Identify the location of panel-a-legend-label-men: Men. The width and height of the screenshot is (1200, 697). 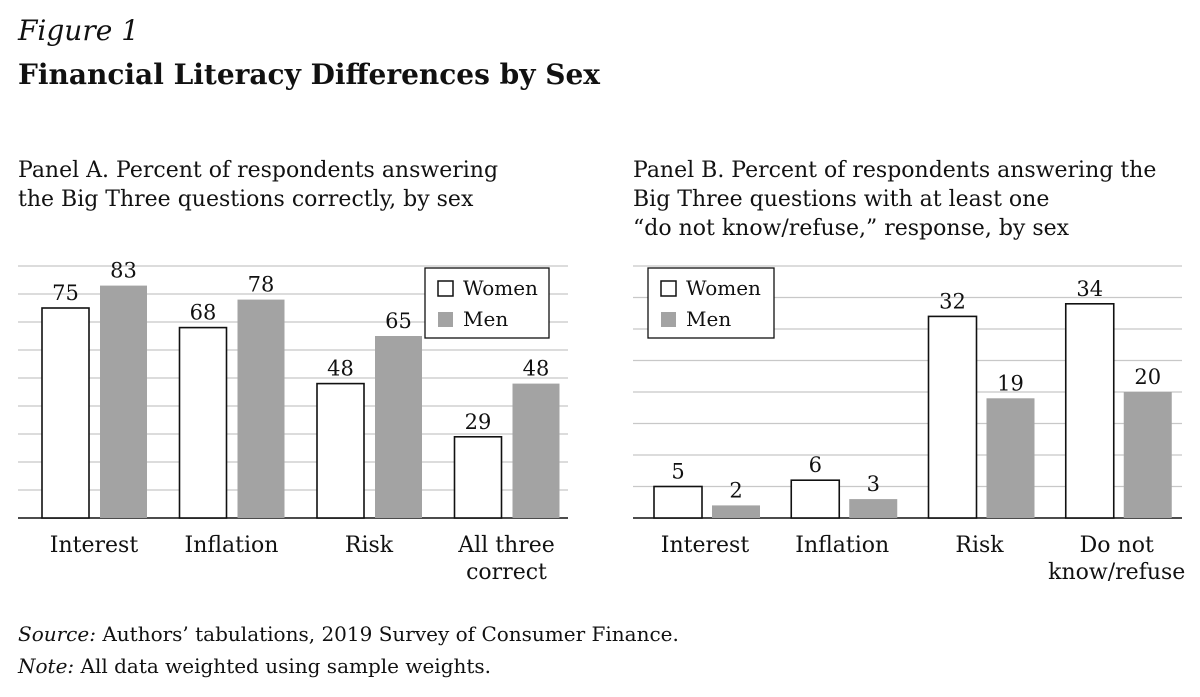
(485, 319).